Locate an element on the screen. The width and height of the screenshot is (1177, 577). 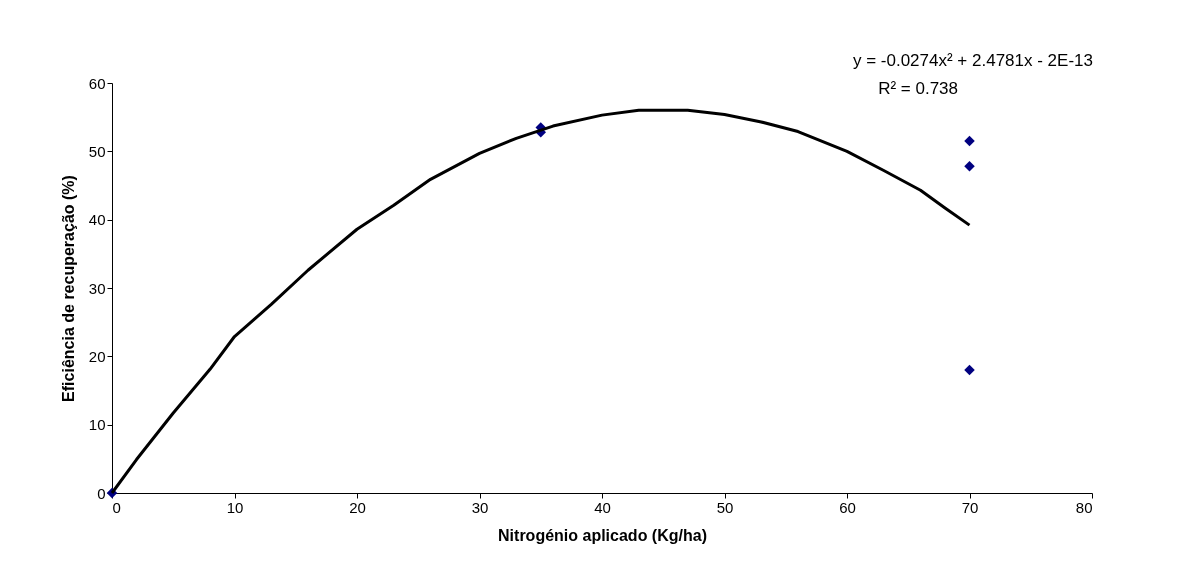
annotation: R² = 0.738 is located at coordinates (918, 88).